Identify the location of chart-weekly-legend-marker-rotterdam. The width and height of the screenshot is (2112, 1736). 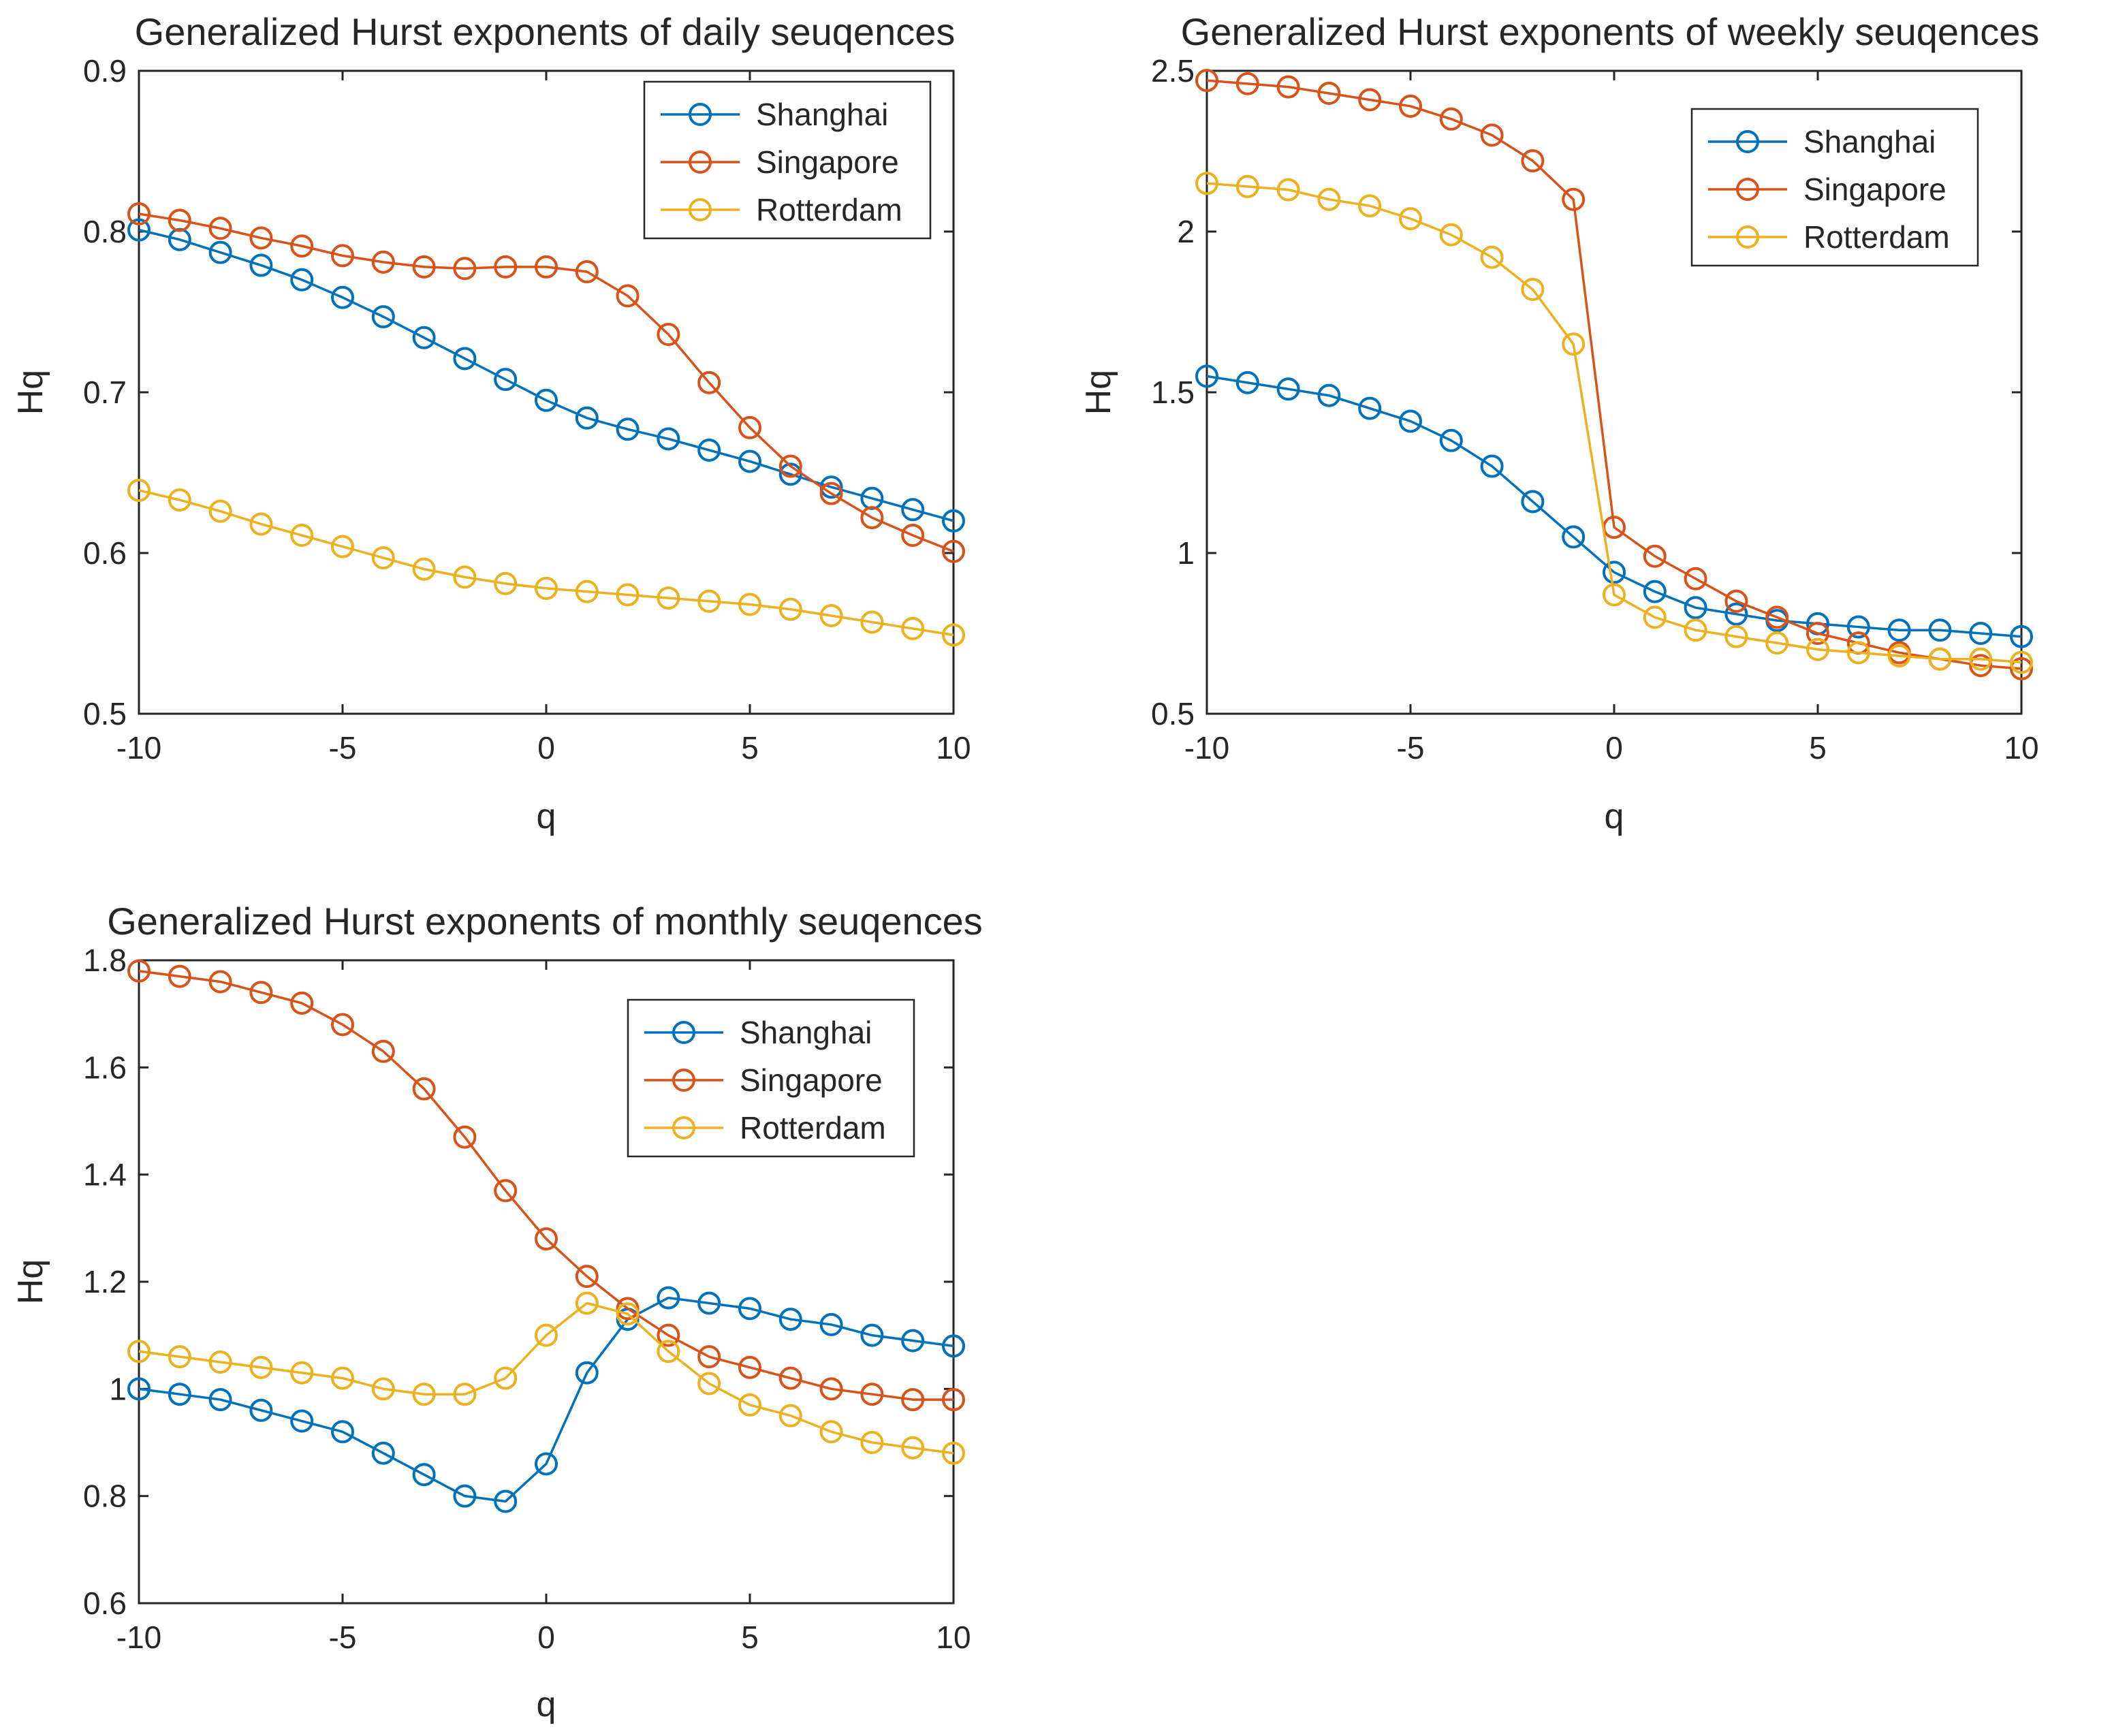
(1747, 237).